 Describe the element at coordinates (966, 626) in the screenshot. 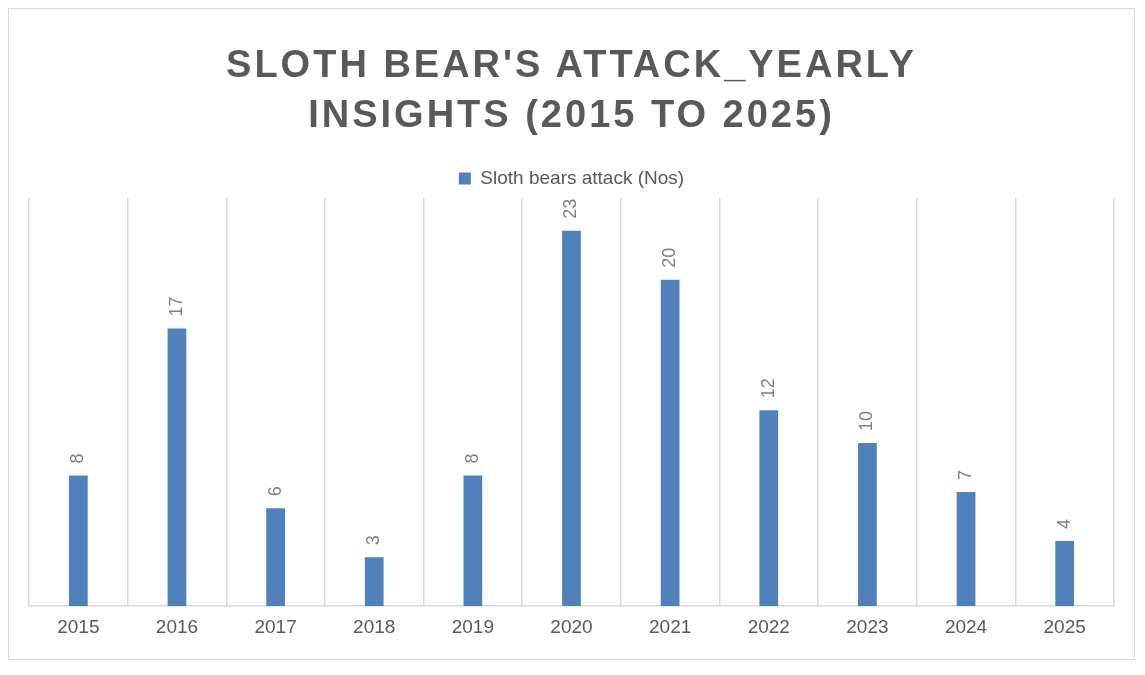

I see `x-tick-label: 2024` at that location.